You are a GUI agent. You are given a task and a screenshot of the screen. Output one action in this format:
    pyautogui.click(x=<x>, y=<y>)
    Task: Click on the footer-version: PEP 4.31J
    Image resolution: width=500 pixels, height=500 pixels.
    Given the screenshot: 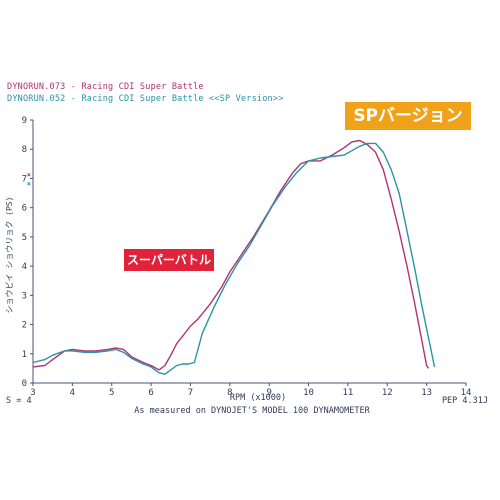 What is the action you would take?
    pyautogui.click(x=465, y=401)
    